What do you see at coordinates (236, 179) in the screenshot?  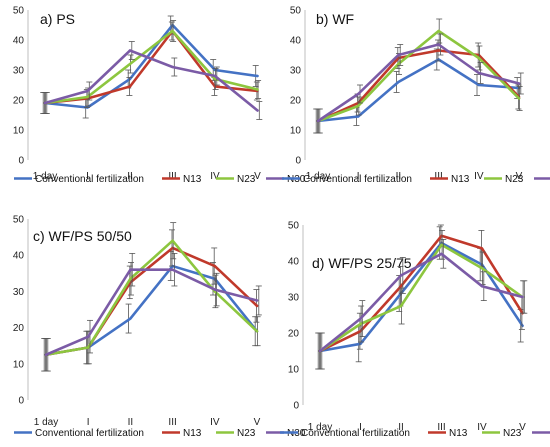 I see `legend-item-n23: N23` at bounding box center [236, 179].